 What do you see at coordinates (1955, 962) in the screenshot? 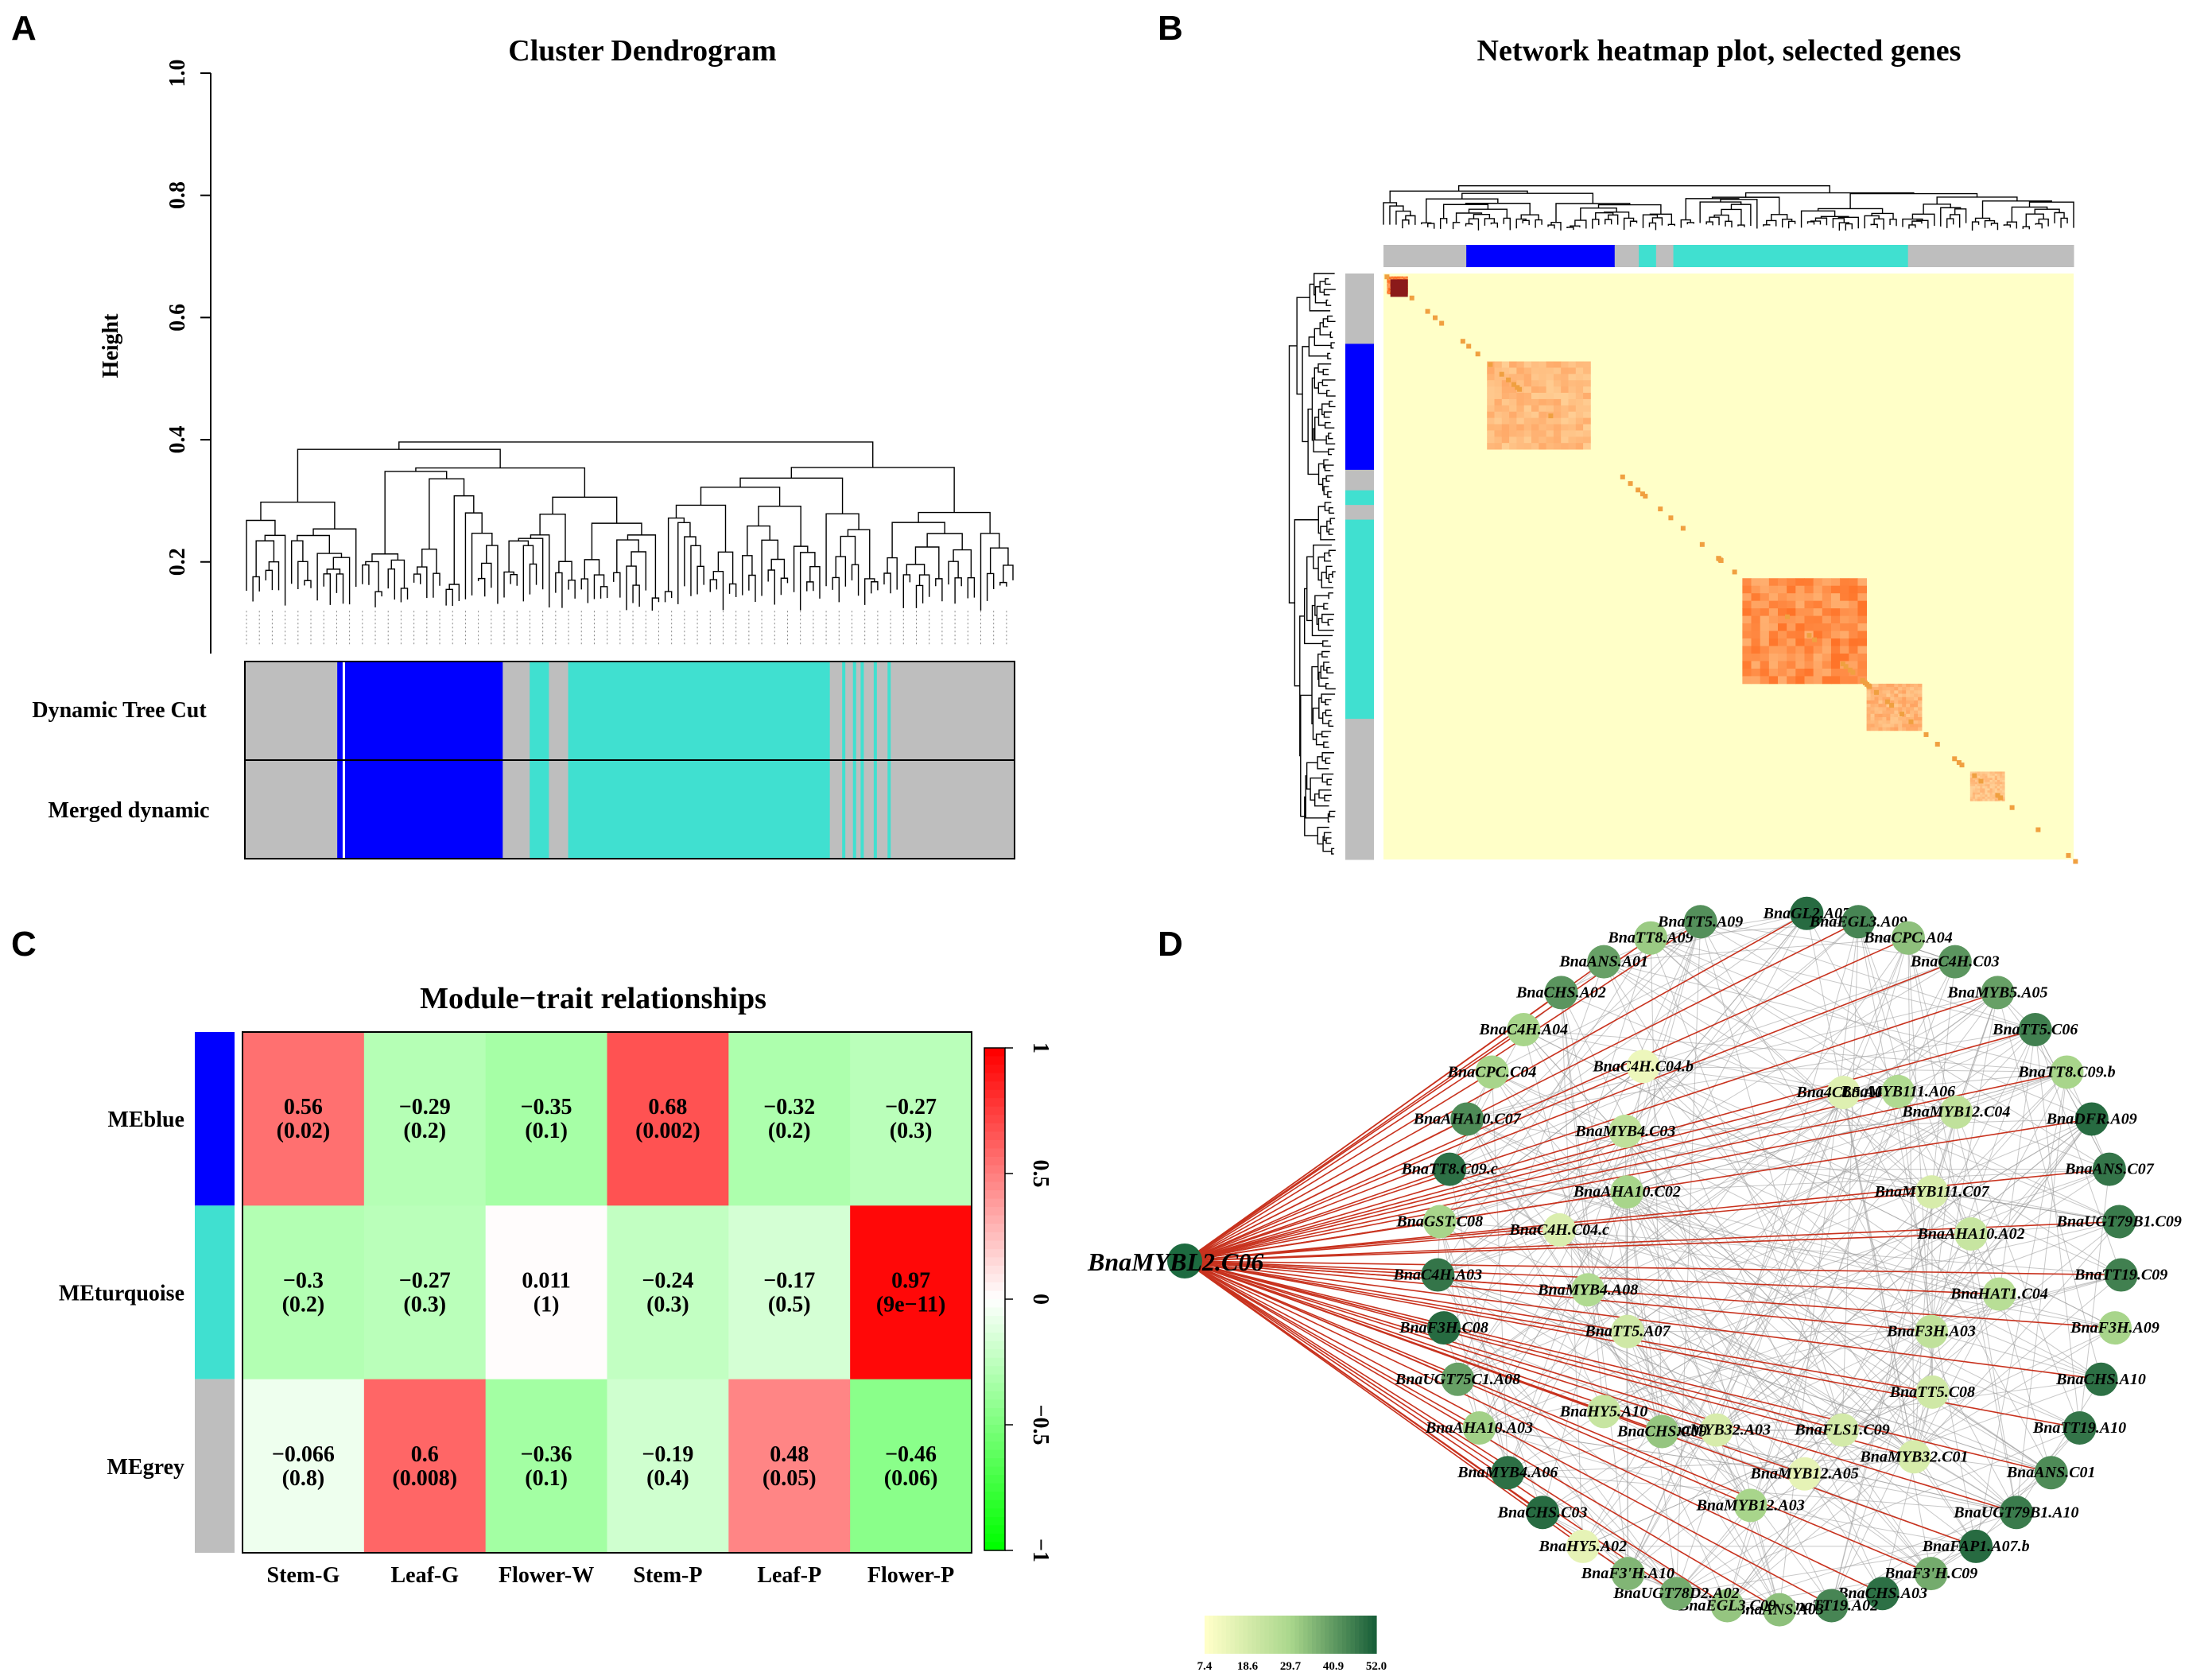
I see `gene-label: BnaC4H.C03` at bounding box center [1955, 962].